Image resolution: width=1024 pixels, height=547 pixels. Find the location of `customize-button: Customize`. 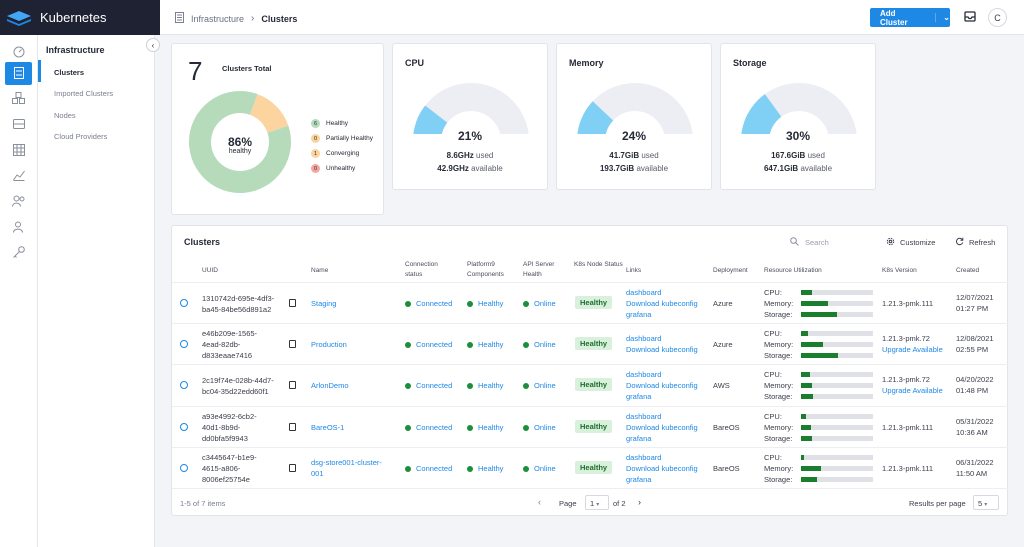

customize-button: Customize is located at coordinates (910, 242).